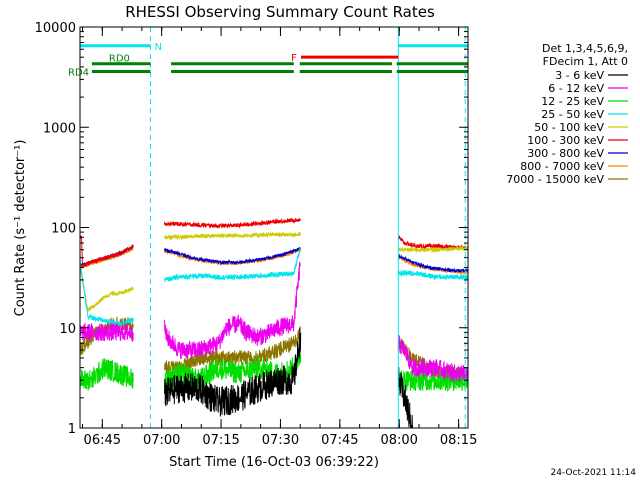  What do you see at coordinates (280, 440) in the screenshot?
I see `x-tick-label: 07:30` at bounding box center [280, 440].